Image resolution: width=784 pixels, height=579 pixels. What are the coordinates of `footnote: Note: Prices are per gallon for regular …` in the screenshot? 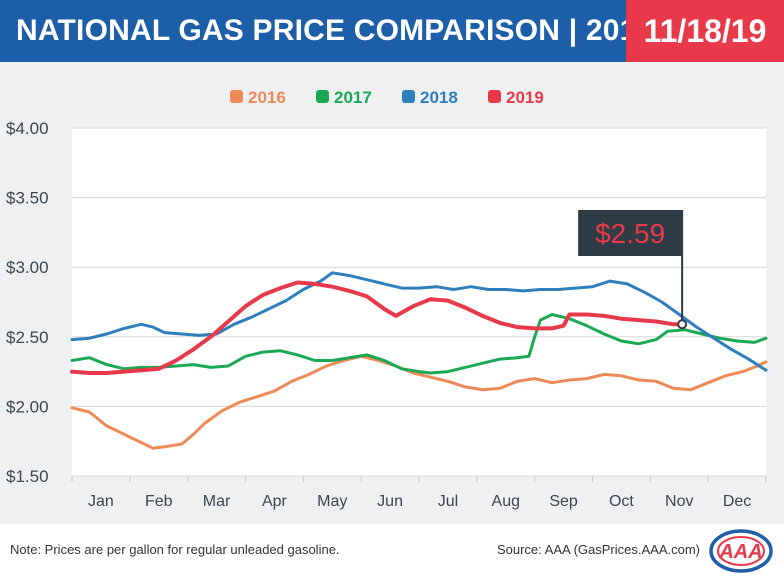 It's located at (175, 549).